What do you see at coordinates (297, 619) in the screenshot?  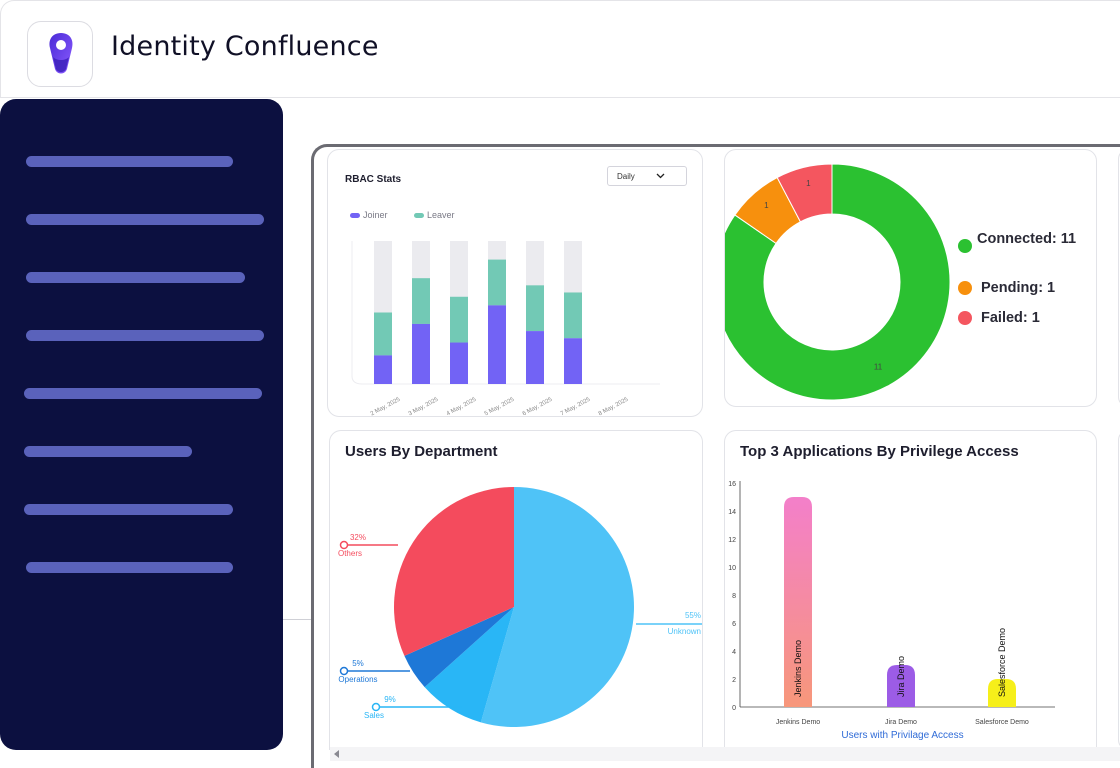 I see `divider` at bounding box center [297, 619].